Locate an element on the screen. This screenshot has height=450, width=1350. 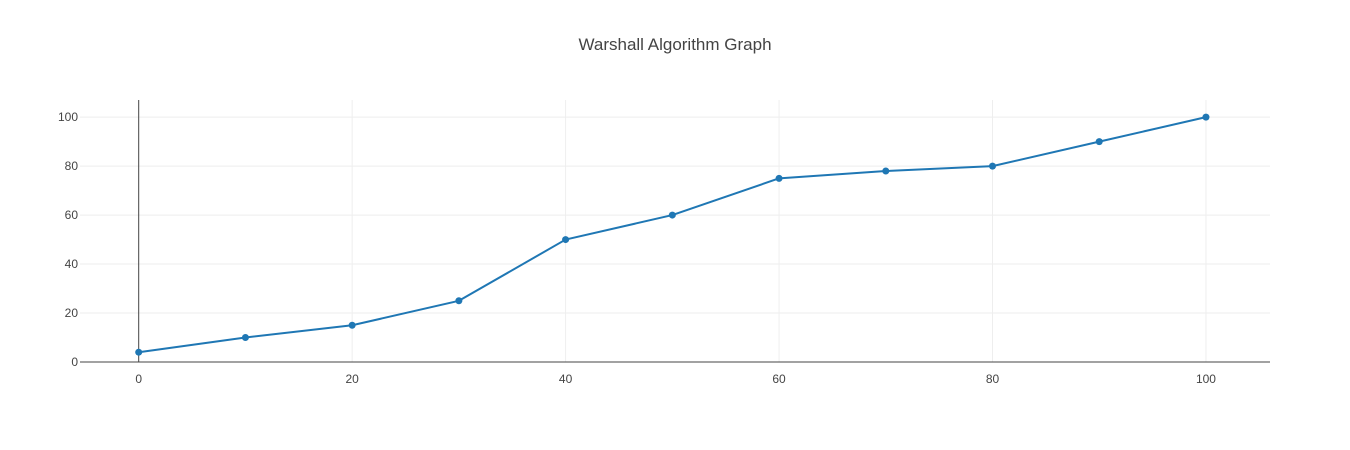
x-tick-label: 100 is located at coordinates (1206, 379).